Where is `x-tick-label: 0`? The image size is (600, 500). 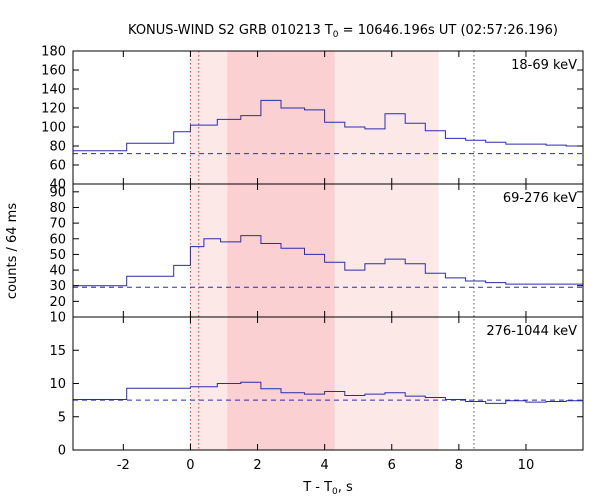
x-tick-label: 0 is located at coordinates (190, 465).